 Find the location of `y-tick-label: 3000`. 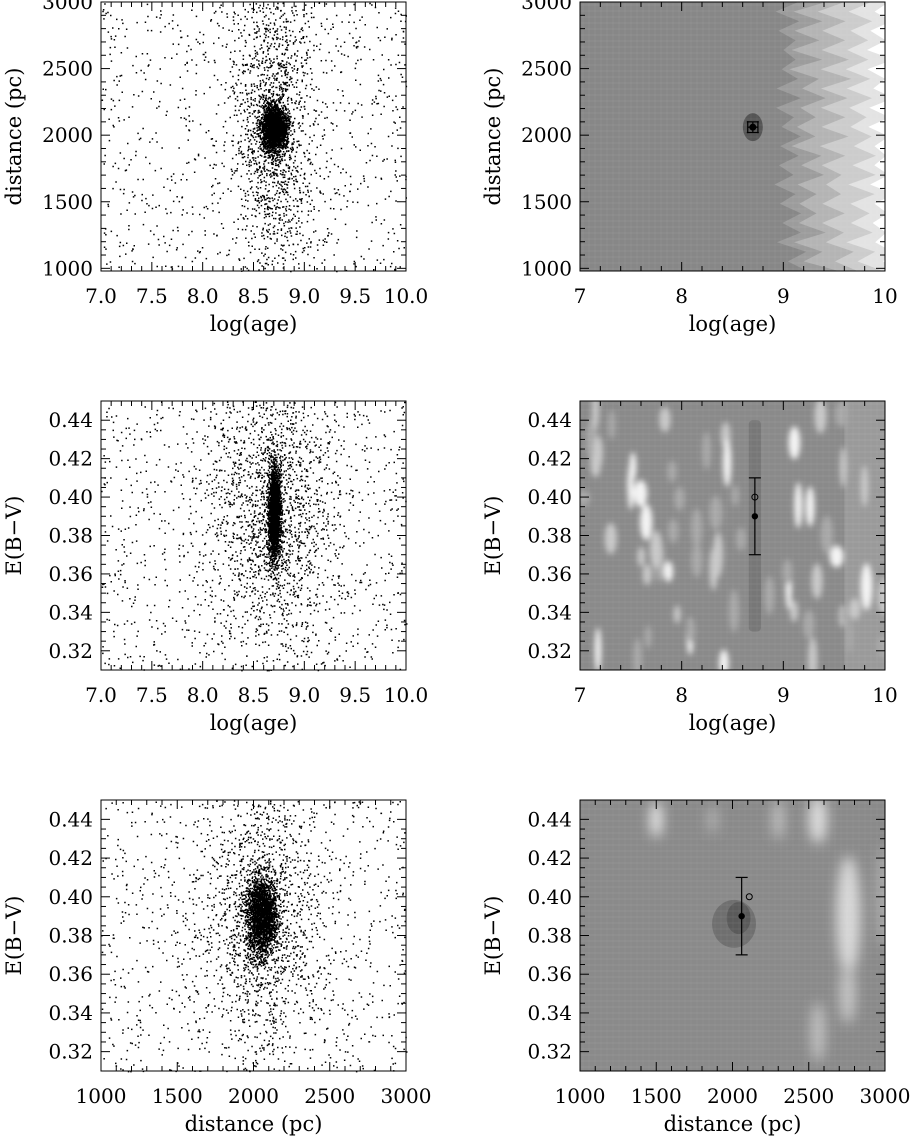

y-tick-label: 3000 is located at coordinates (546, 7).